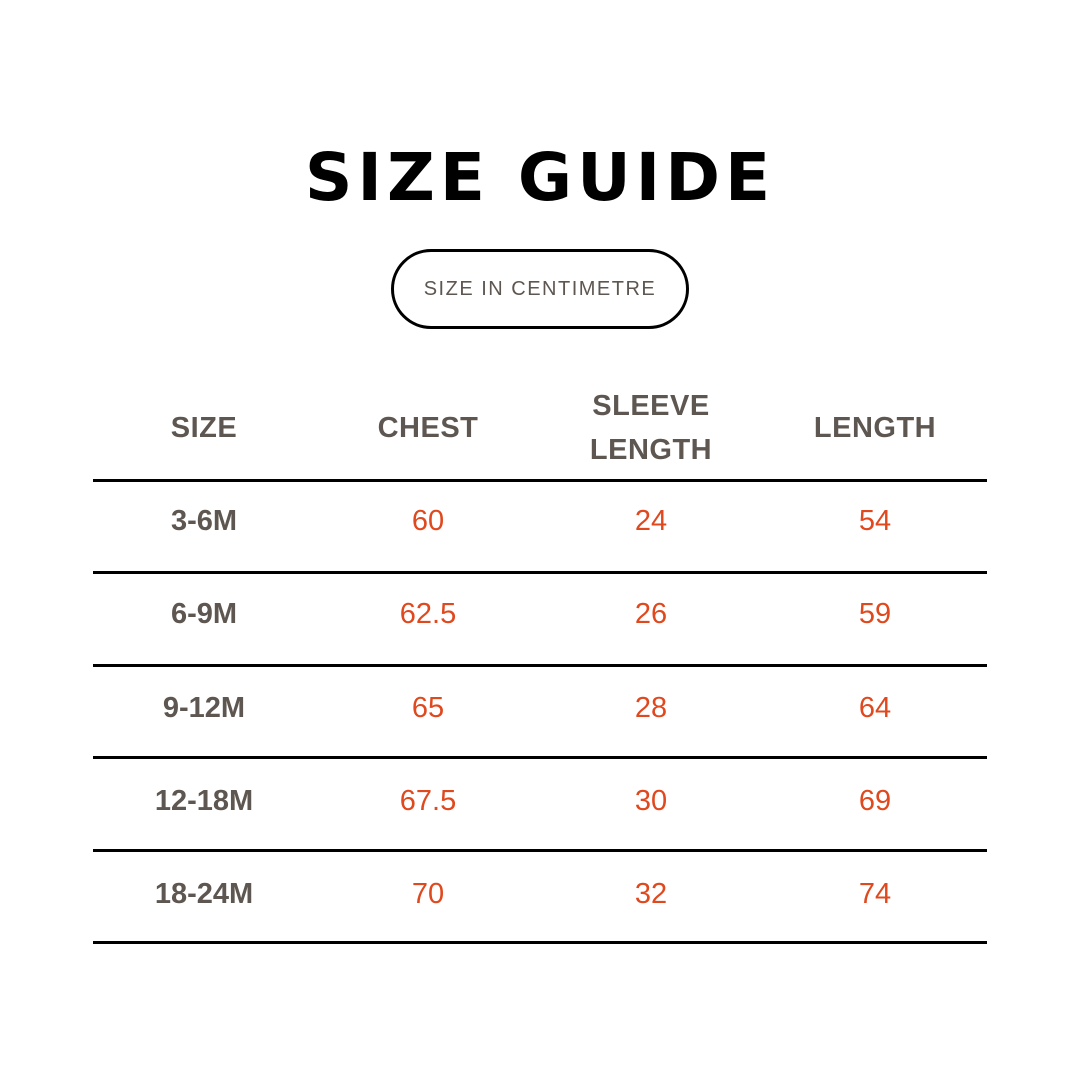  I want to click on chest-cell: 70, so click(428, 893).